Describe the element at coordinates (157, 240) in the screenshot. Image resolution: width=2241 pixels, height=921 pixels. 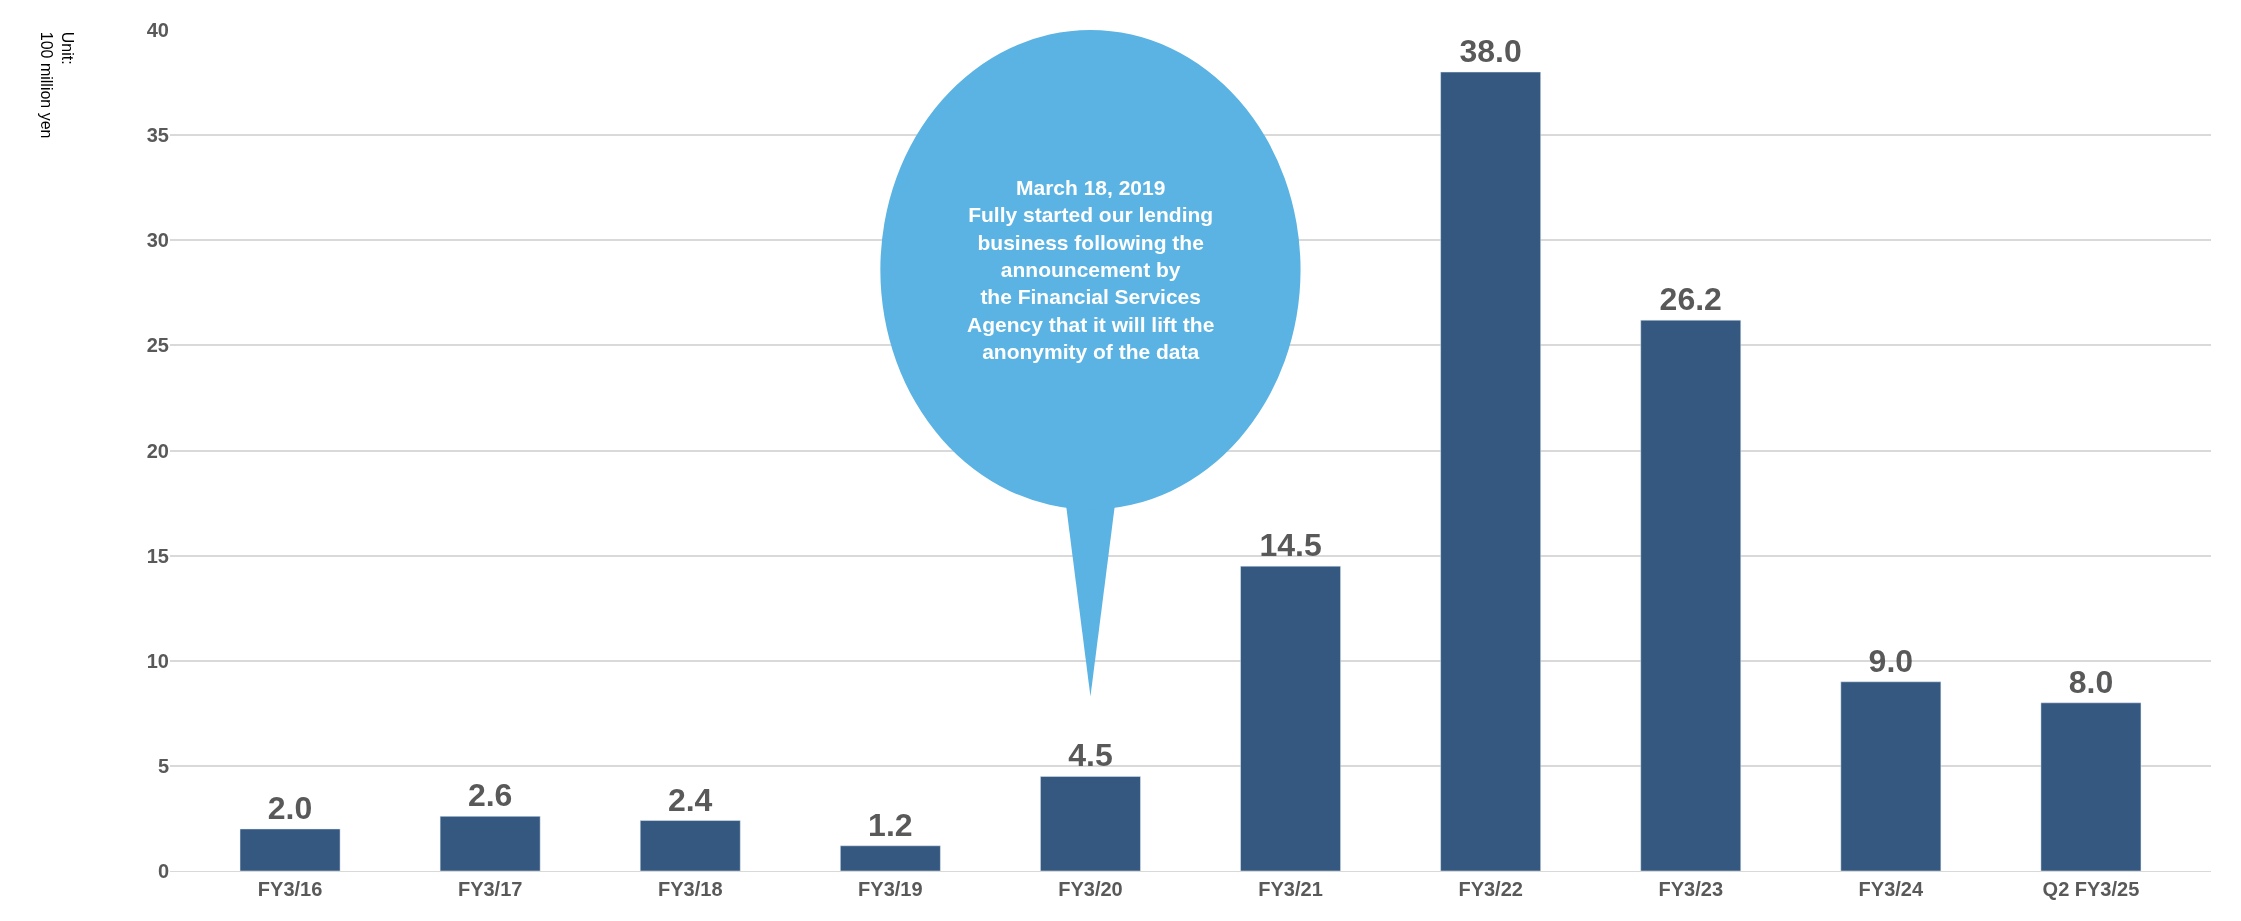
I see `y-tick-label: 30` at that location.